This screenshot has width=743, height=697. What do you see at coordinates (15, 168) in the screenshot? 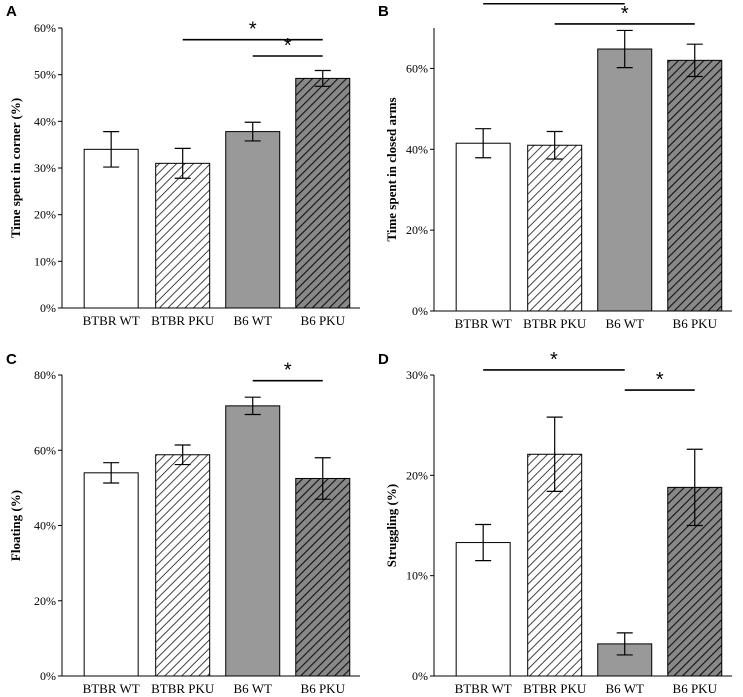
I see `y-axis-label: Time spent in corner (%)` at bounding box center [15, 168].